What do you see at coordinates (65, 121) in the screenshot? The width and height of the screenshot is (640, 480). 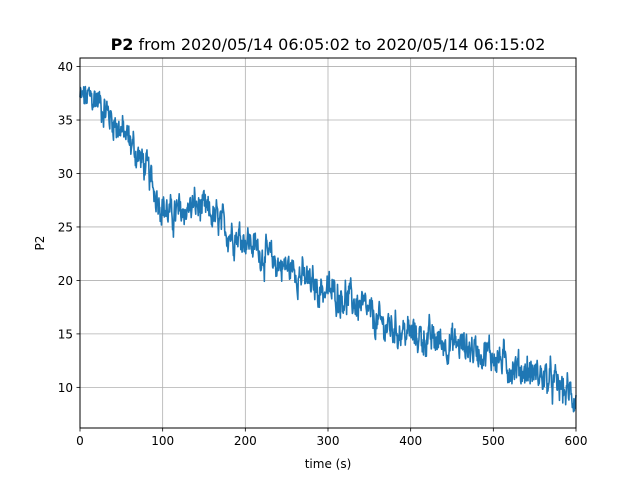 I see `y-tick-label: 35` at bounding box center [65, 121].